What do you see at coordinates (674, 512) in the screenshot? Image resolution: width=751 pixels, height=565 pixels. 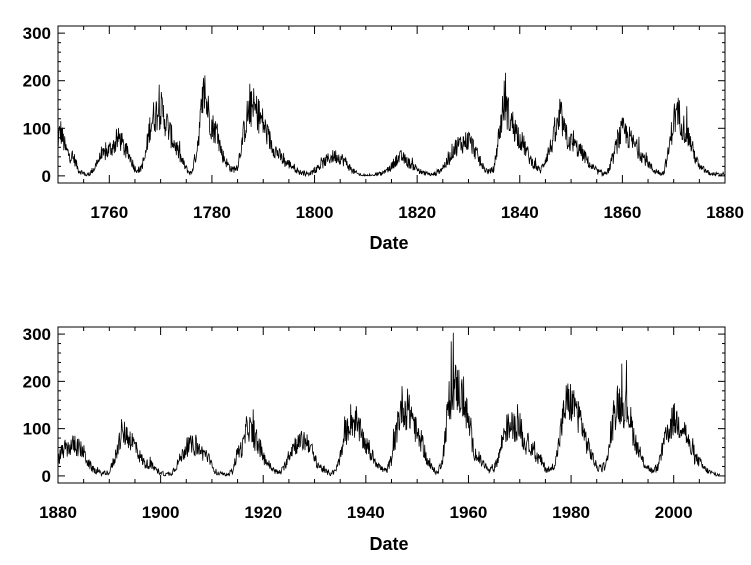 I see `x-tick-label: 2000` at bounding box center [674, 512].